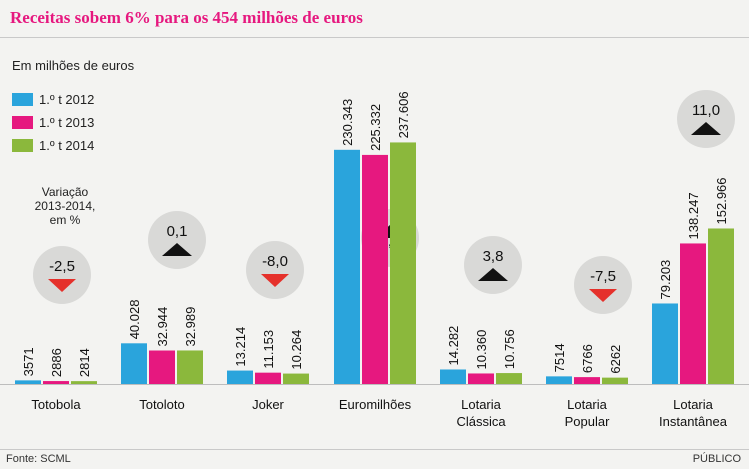 This screenshot has width=749, height=469. I want to click on bar-value-label: 2886, so click(56, 362).